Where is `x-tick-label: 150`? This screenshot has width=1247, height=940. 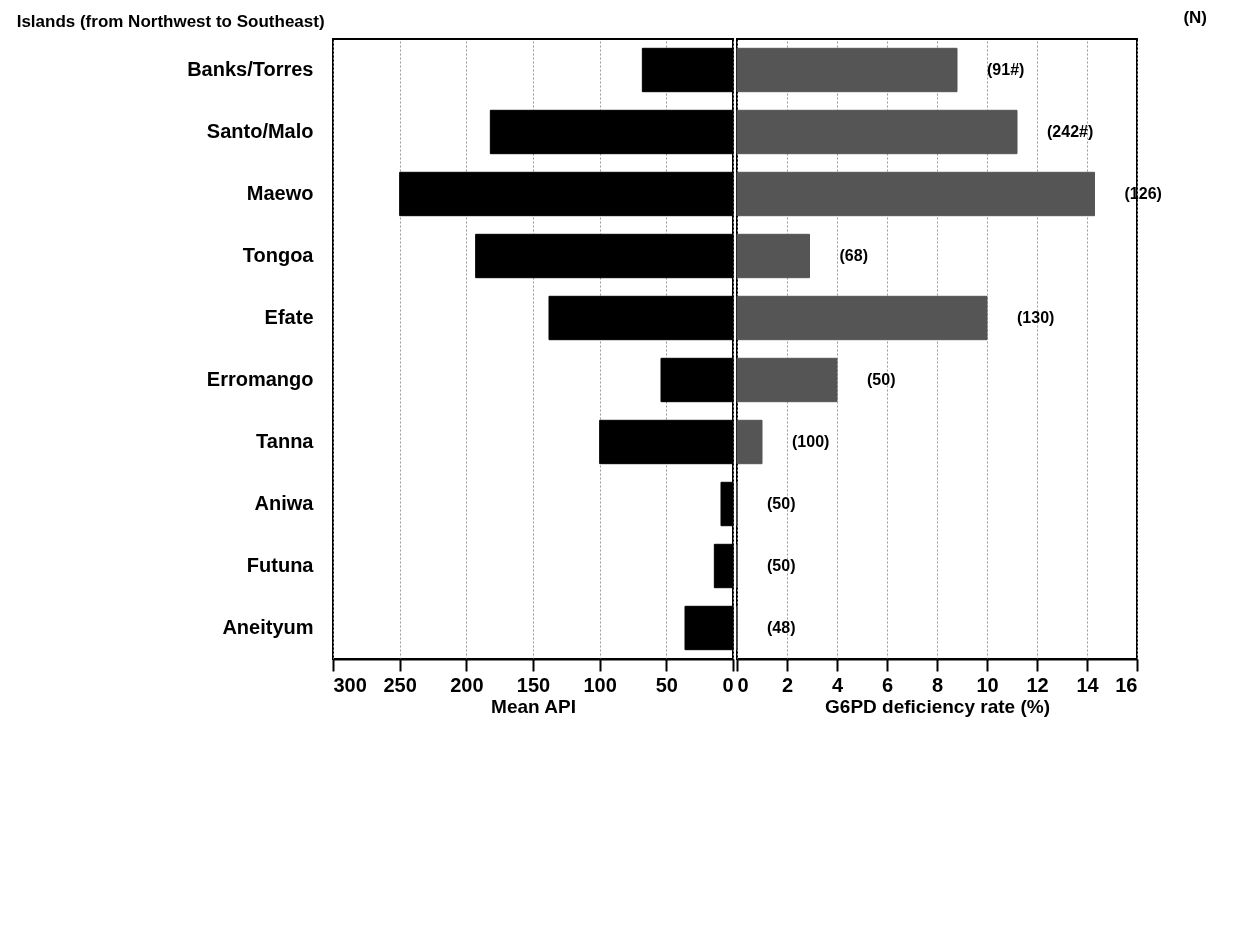 x-tick-label: 150 is located at coordinates (533, 684).